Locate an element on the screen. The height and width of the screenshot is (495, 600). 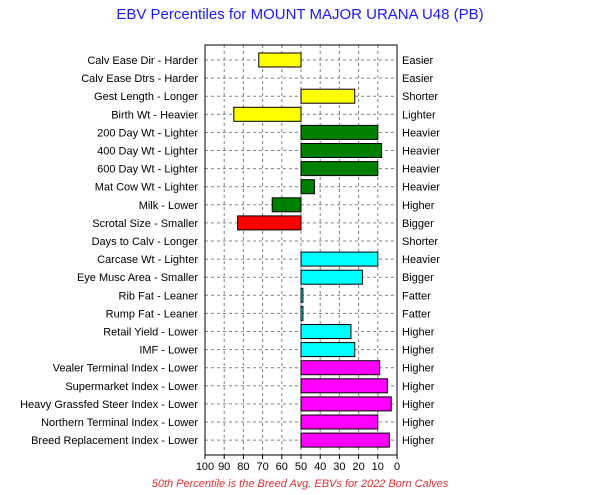
x-tick-label: 0 is located at coordinates (397, 467).